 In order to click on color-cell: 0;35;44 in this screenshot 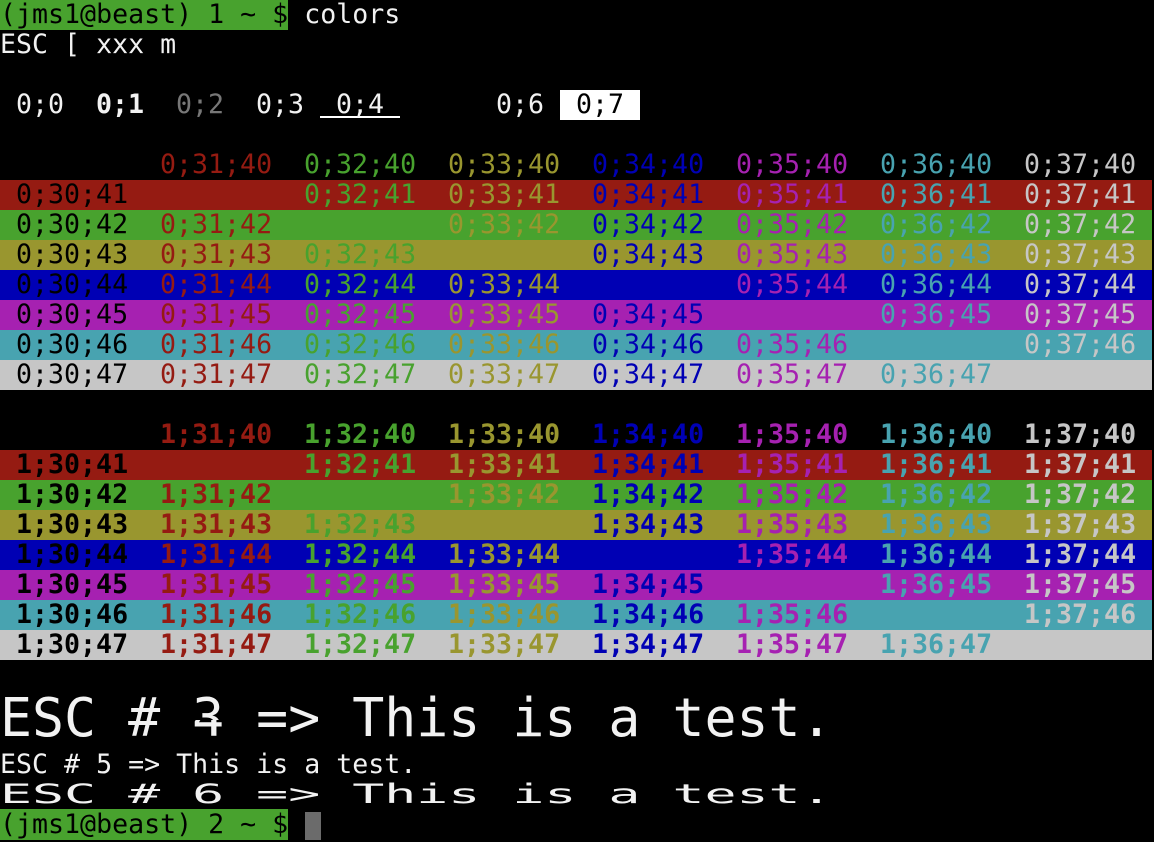, I will do `click(792, 284)`.